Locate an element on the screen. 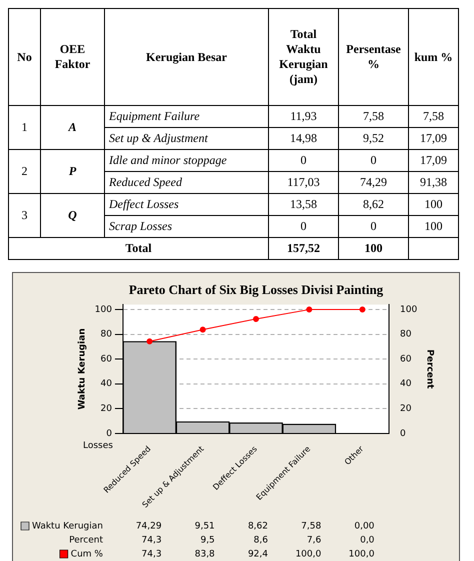 Image resolution: width=474 pixels, height=561 pixels. text: Equipment Failure is located at coordinates (154, 116).